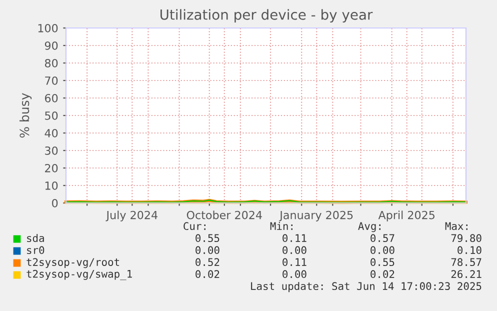 The image size is (497, 311). What do you see at coordinates (35, 250) in the screenshot?
I see `legend-label: sr0` at bounding box center [35, 250].